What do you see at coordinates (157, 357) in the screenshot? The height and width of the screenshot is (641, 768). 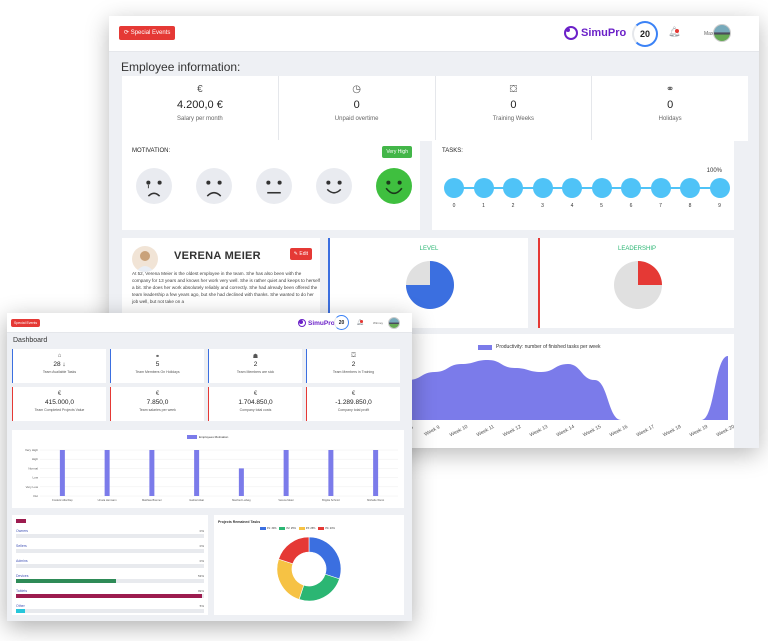 I see `binoculars-icon: ⚭` at bounding box center [157, 357].